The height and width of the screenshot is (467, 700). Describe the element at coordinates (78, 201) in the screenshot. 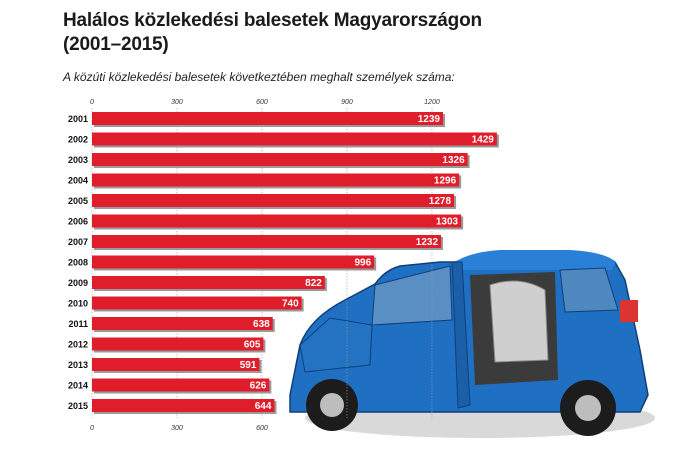

I see `category-label: 2005` at that location.